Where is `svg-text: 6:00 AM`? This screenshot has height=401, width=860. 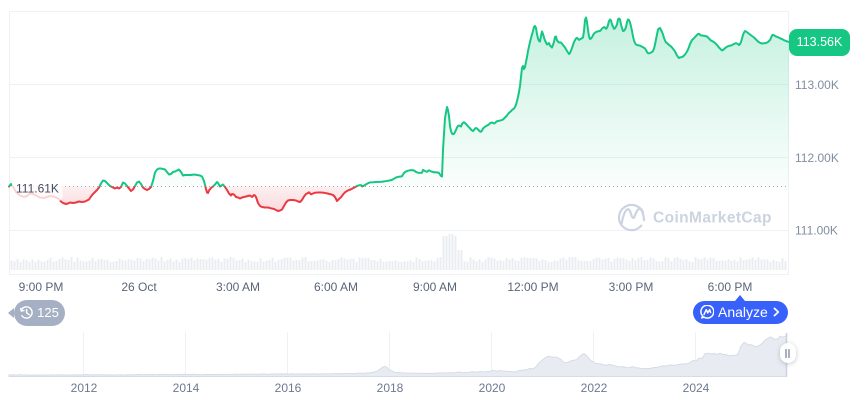
svg-text: 6:00 AM is located at coordinates (336, 287).